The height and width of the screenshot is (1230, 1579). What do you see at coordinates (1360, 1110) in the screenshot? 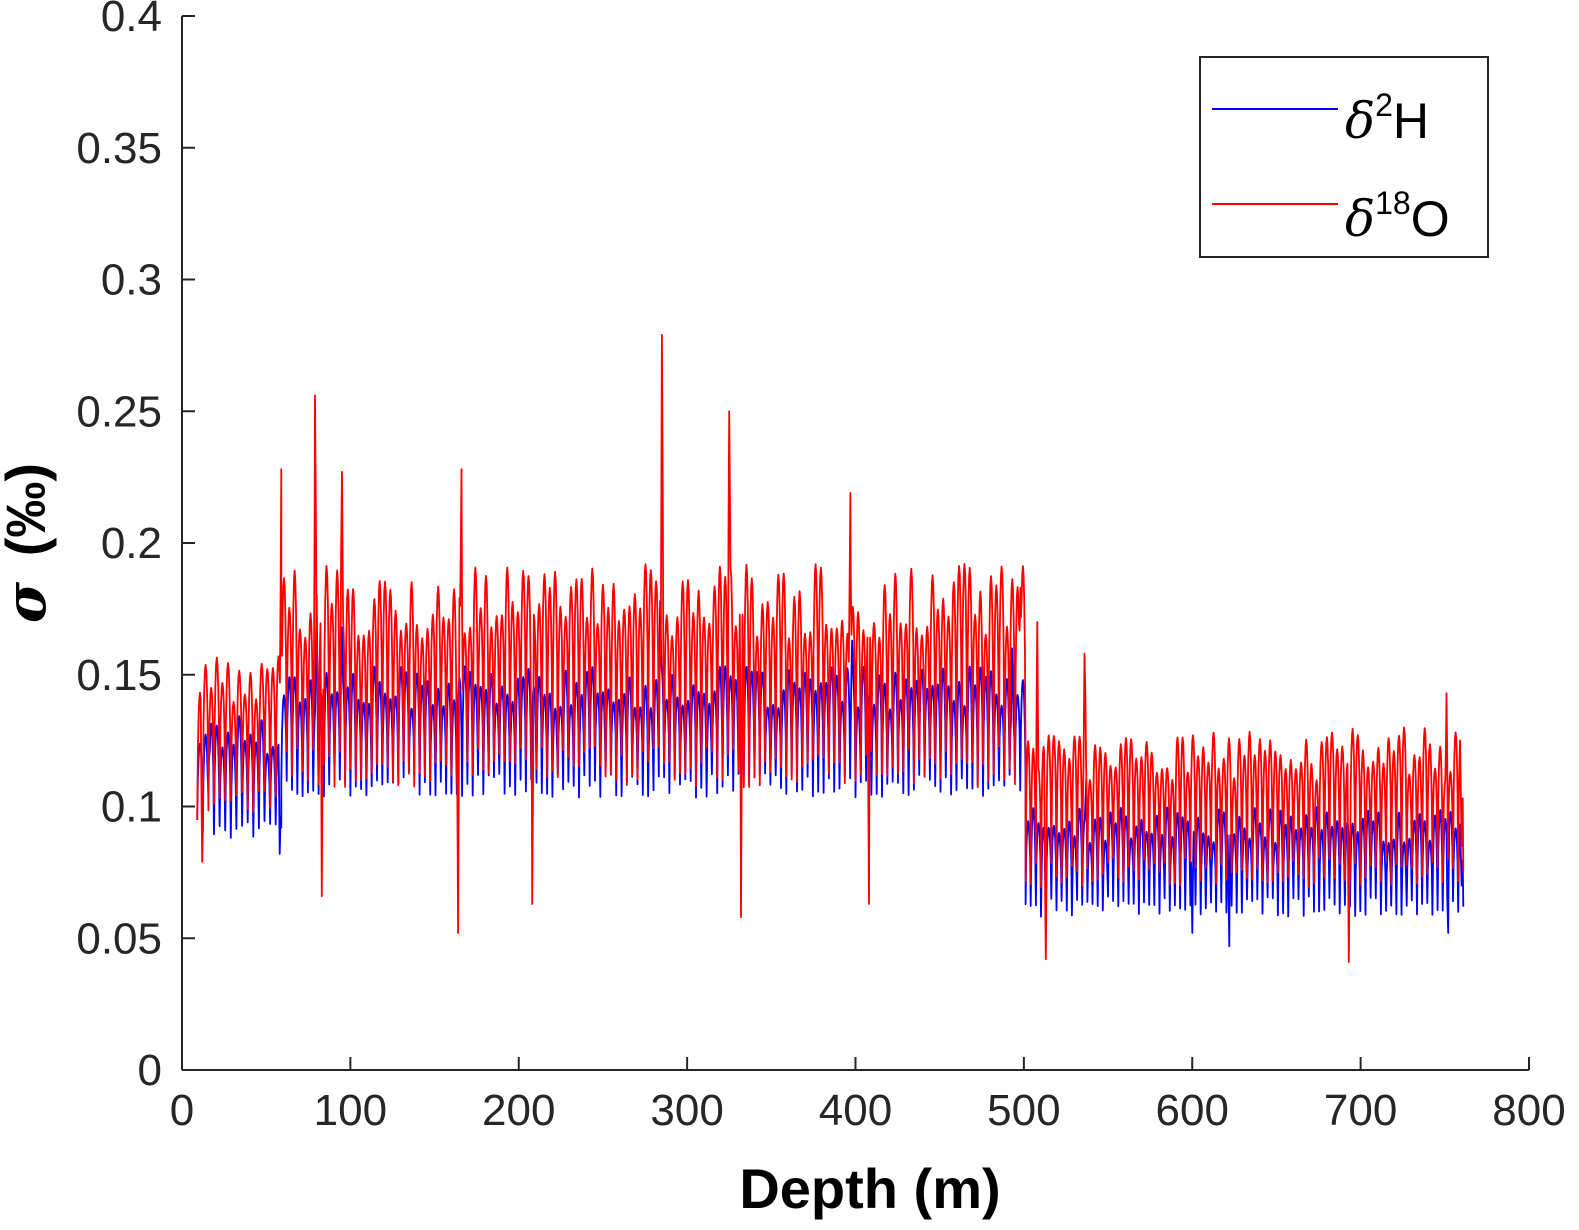
I see `x-tick-label: 700` at bounding box center [1360, 1110].